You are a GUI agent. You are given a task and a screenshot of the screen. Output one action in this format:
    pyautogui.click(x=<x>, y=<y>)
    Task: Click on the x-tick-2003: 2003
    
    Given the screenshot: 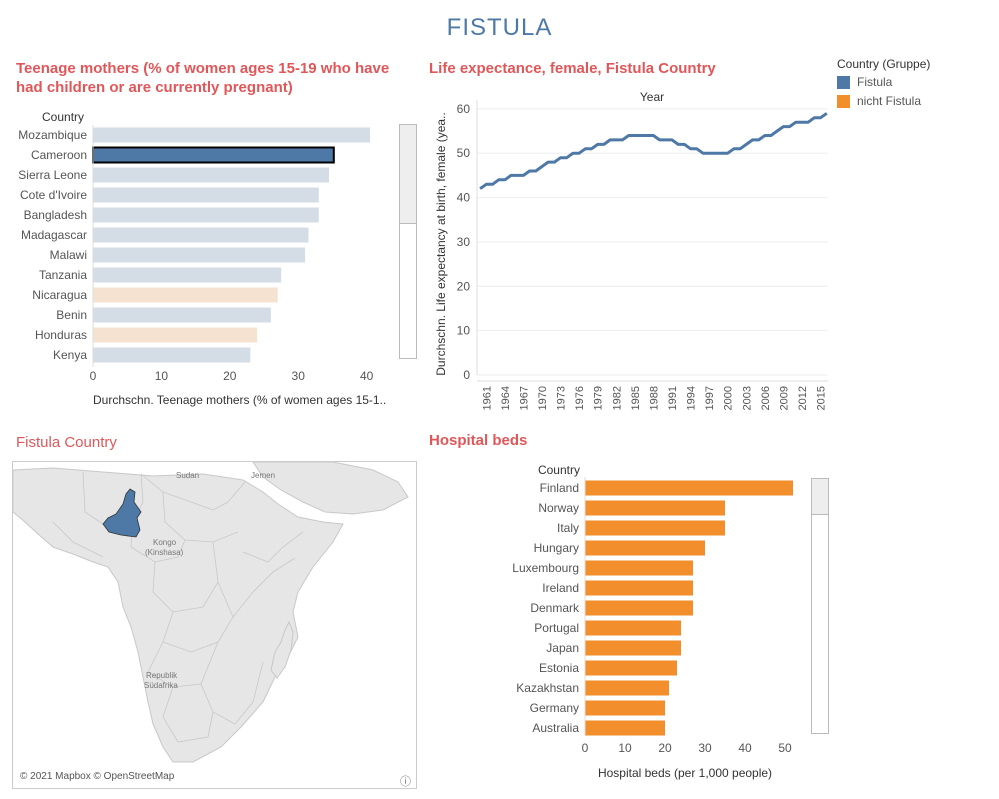 What is the action you would take?
    pyautogui.click(x=747, y=398)
    